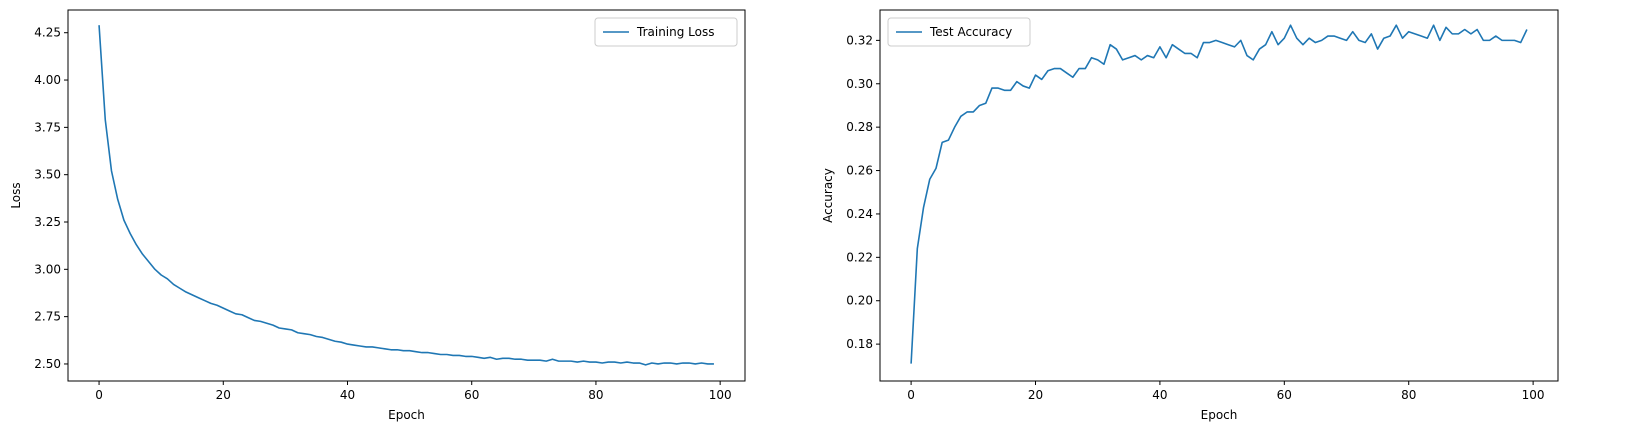 This screenshot has width=1629, height=448. I want to click on chart1-y-tick-label: 3.75, so click(47, 127).